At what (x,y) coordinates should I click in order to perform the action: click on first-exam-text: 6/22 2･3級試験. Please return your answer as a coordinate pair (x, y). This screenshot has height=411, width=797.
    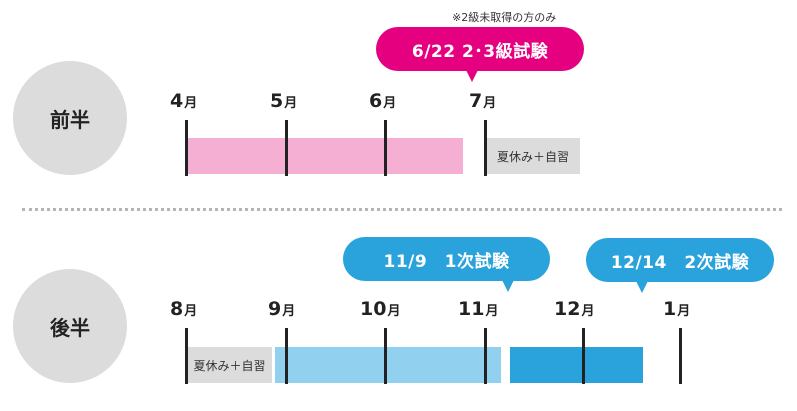
    Looking at the image, I should click on (480, 51).